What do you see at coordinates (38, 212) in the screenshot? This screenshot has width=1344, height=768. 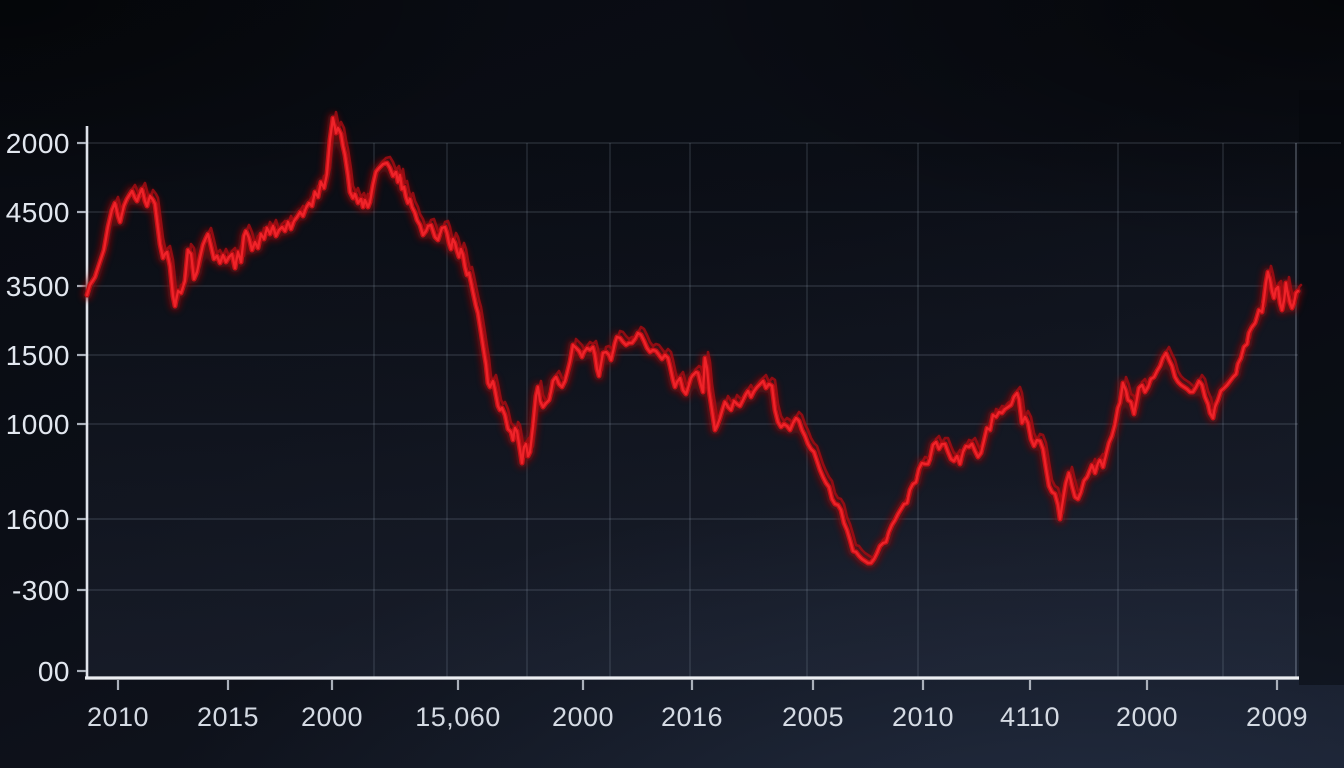 I see `y-tick-label: 4500` at bounding box center [38, 212].